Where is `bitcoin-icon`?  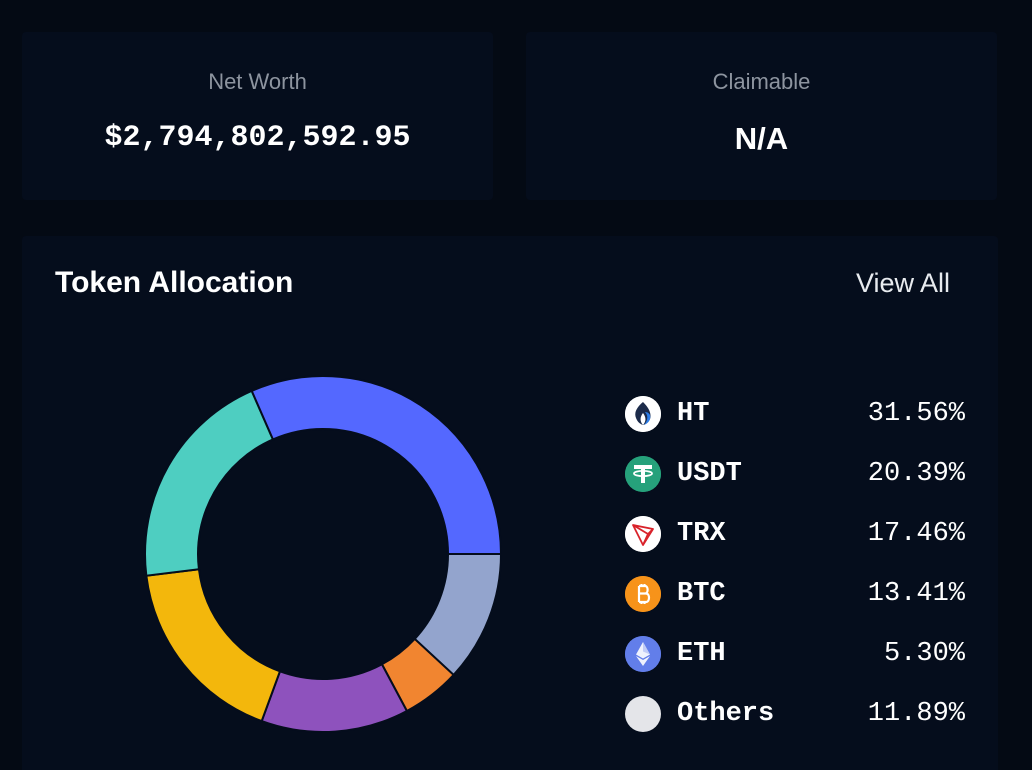
bitcoin-icon is located at coordinates (643, 594).